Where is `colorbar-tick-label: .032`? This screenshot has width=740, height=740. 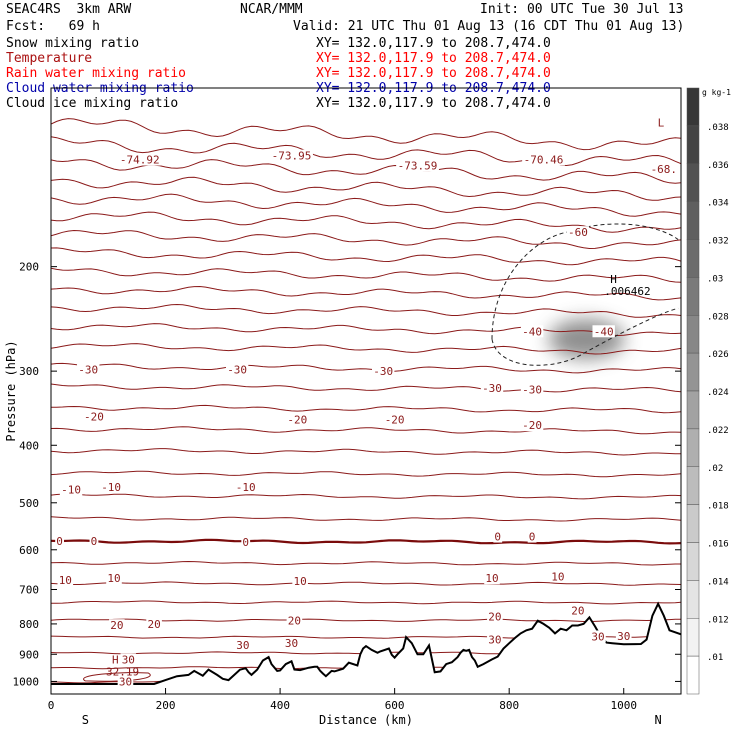 colorbar-tick-label: .032 is located at coordinates (718, 242).